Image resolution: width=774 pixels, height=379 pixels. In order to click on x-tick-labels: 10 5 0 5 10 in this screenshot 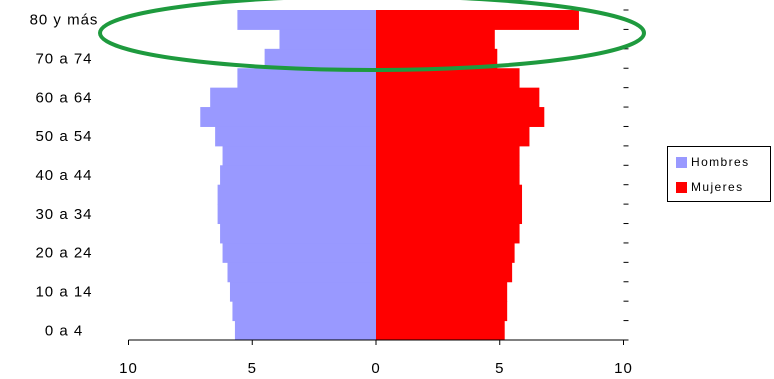, I will do `click(376, 368)`.